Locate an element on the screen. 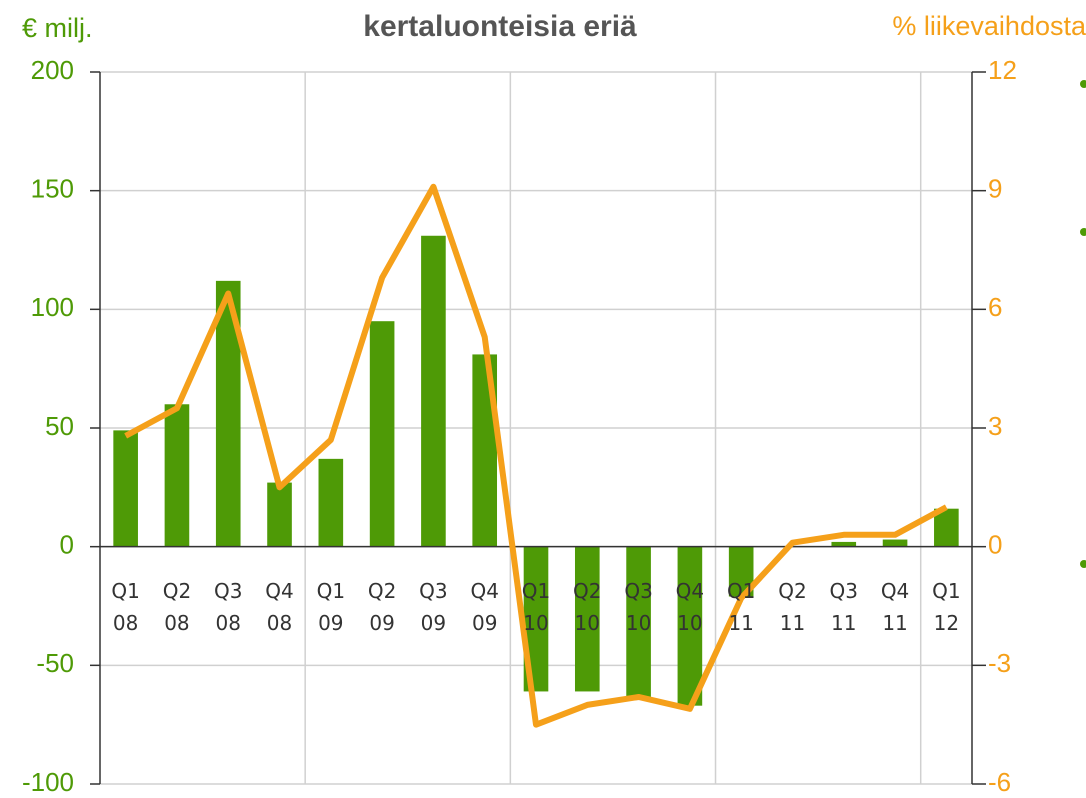 This screenshot has height=798, width=1086. x-tick-label: Q1 08 is located at coordinates (125, 606).